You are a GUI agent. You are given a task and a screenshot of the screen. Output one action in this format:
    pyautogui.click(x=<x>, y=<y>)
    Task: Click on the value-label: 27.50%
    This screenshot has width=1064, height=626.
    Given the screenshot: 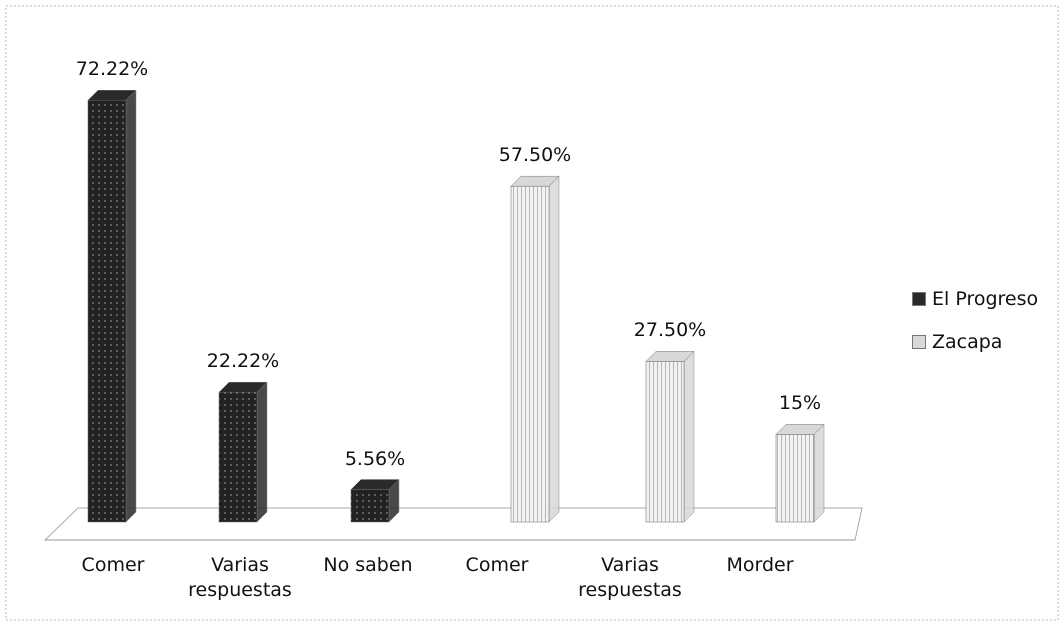 What is the action you would take?
    pyautogui.click(x=670, y=330)
    